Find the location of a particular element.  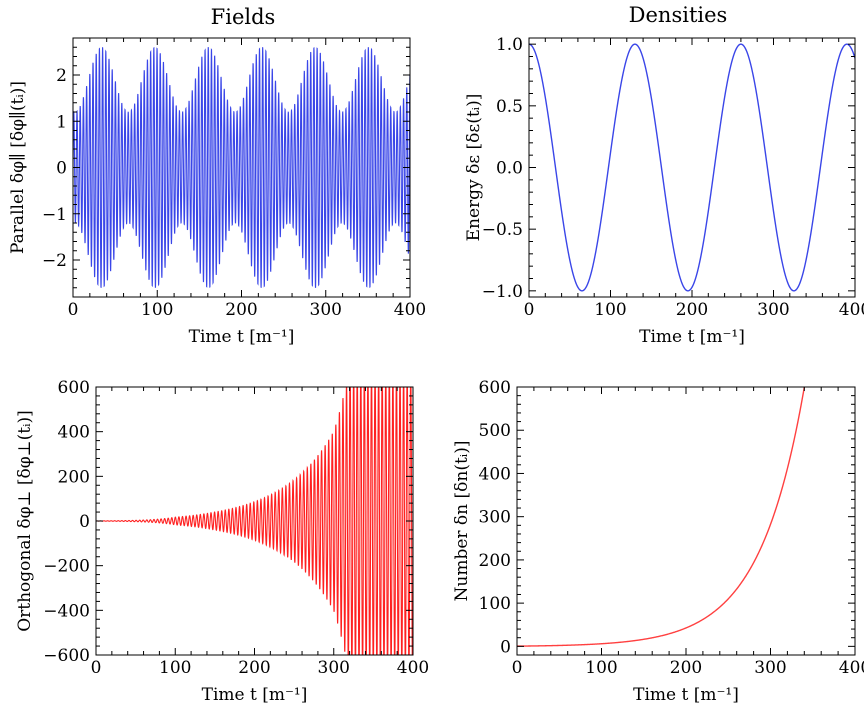

y-axis-label: Number δn [δn(tᵢ)] is located at coordinates (462, 521).